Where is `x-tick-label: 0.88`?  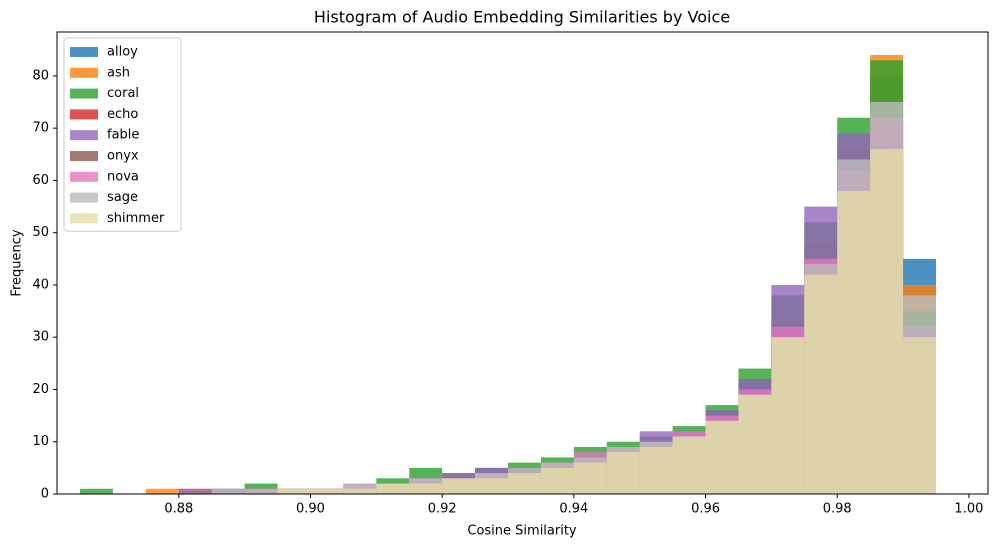
x-tick-label: 0.88 is located at coordinates (178, 509).